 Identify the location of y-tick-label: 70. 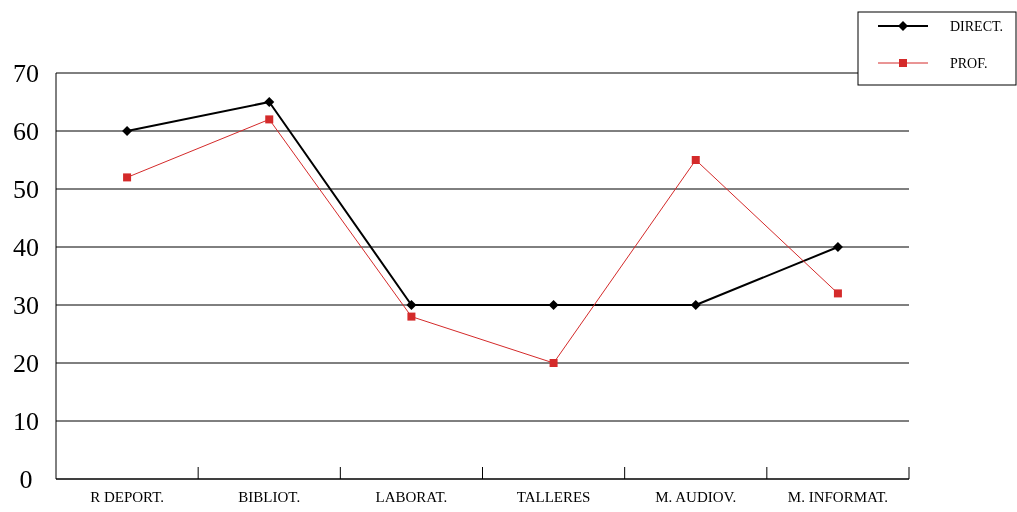
(26, 74).